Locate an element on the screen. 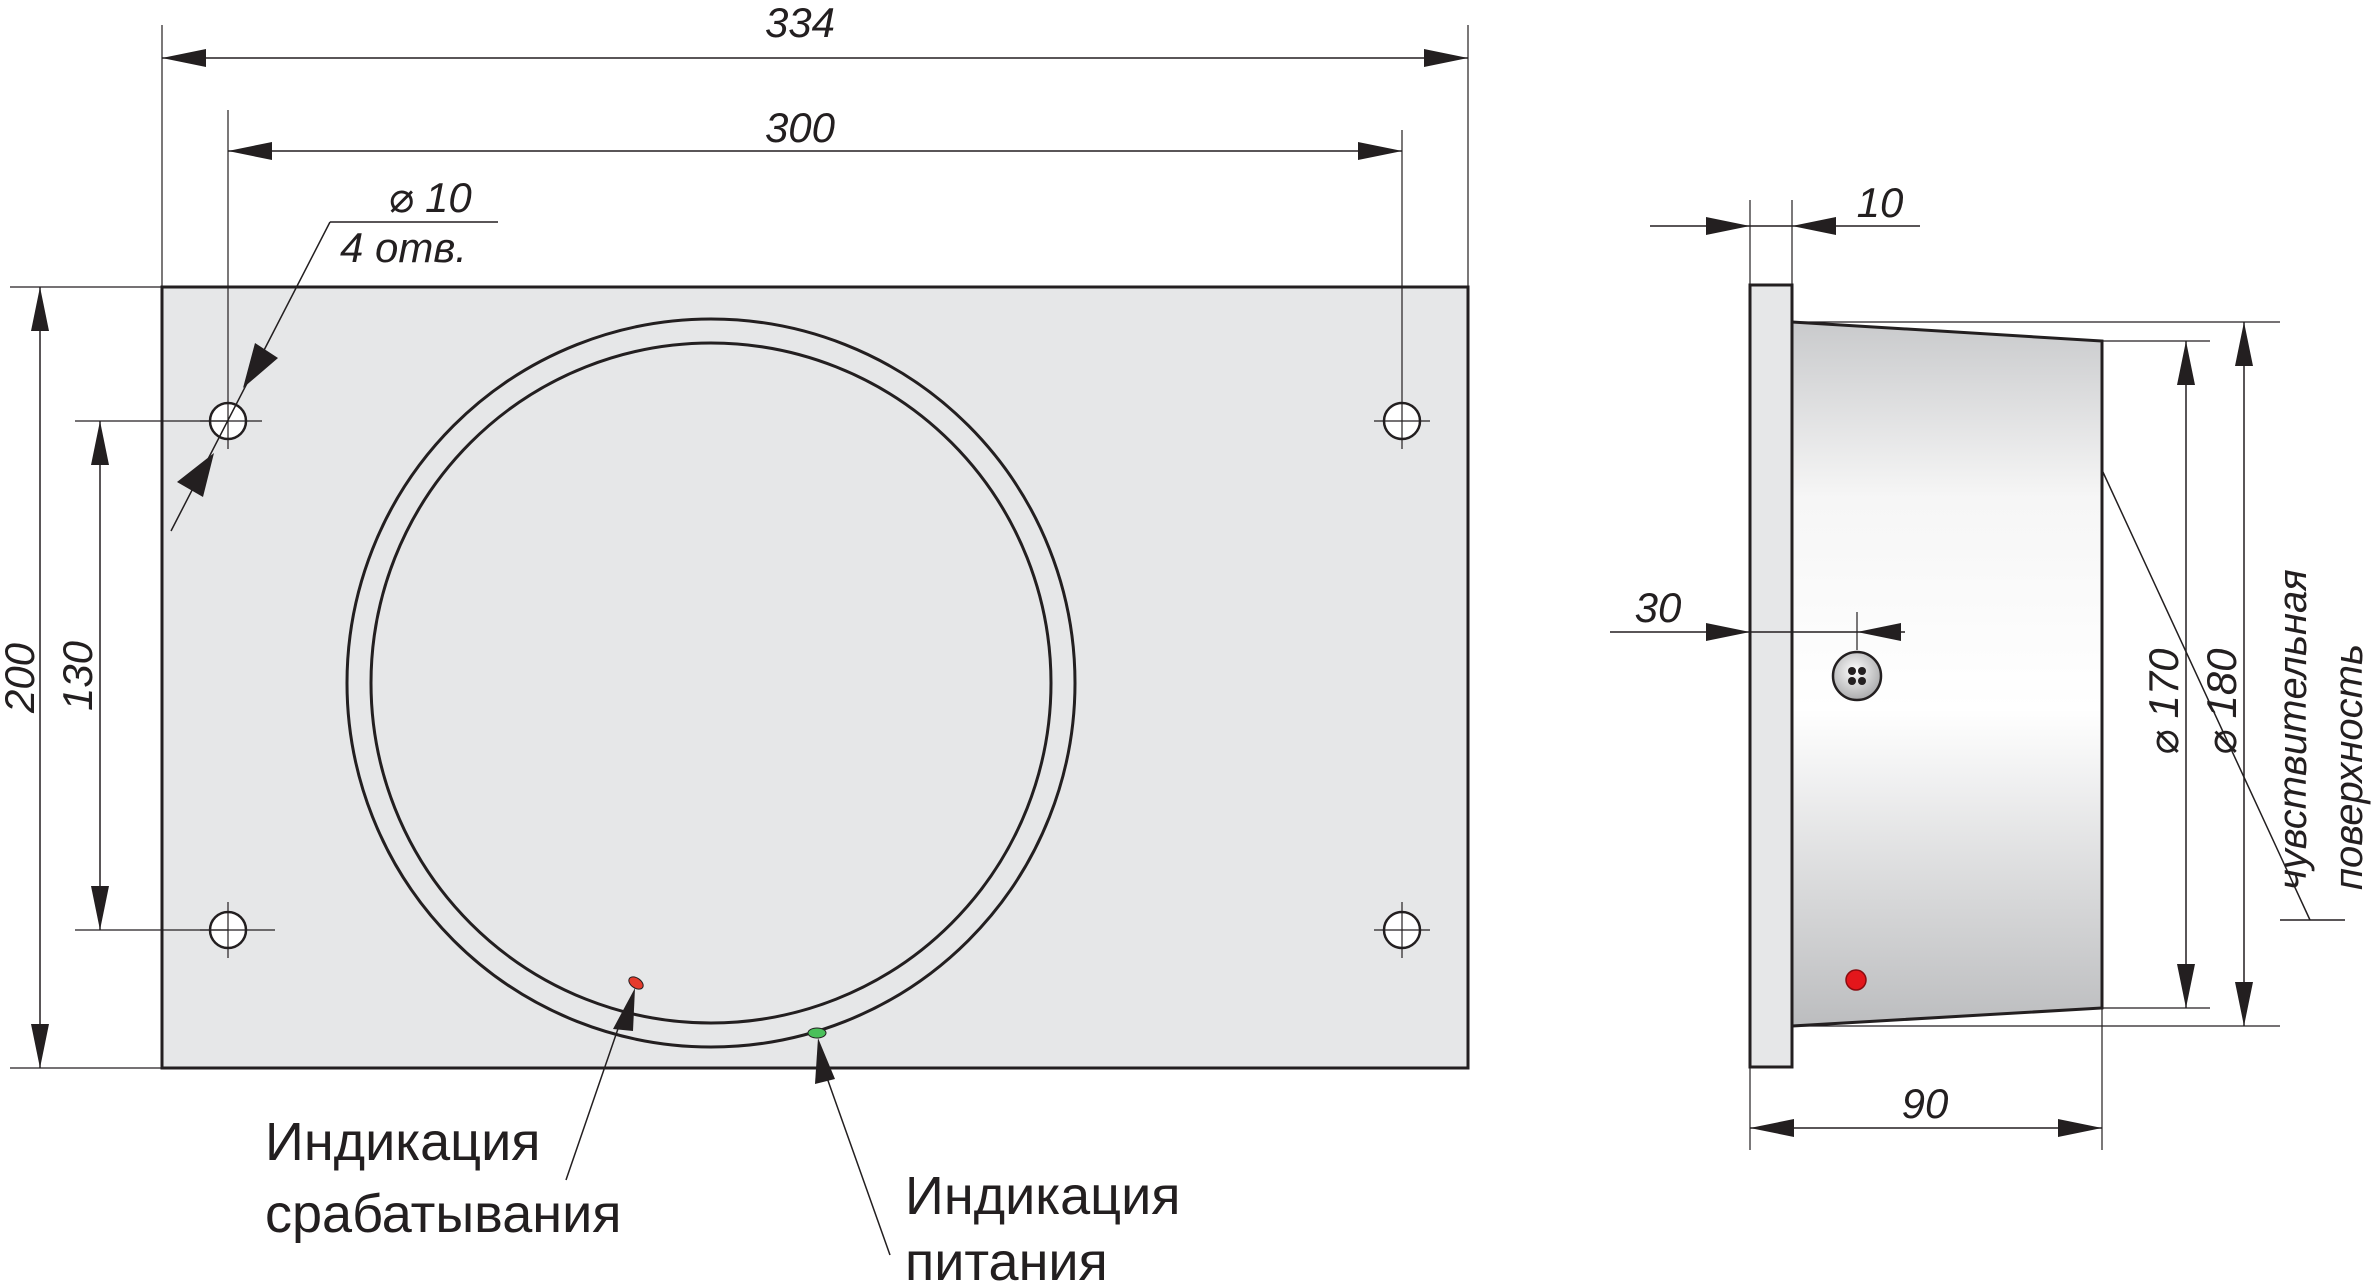  side-led is located at coordinates (1856, 980).